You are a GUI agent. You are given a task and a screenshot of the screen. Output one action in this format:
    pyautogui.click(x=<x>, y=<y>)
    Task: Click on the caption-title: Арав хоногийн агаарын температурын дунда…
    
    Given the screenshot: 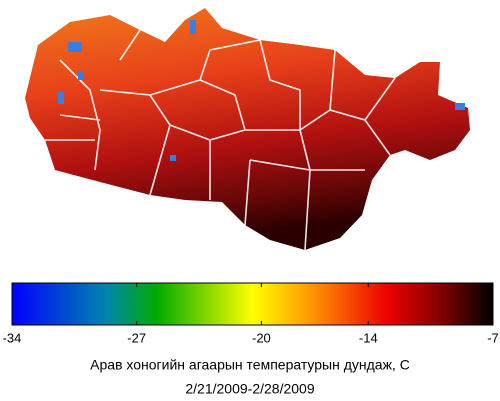 What is the action you would take?
    pyautogui.click(x=250, y=365)
    